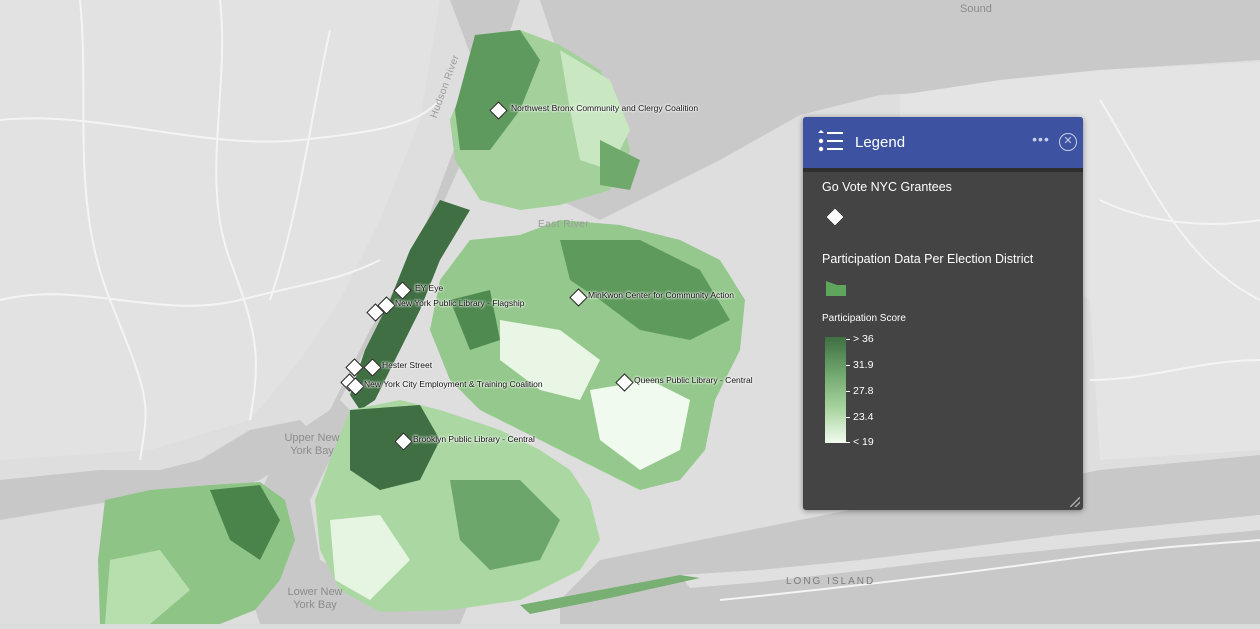 The height and width of the screenshot is (629, 1260). Describe the element at coordinates (830, 141) in the screenshot. I see `list-icon` at that location.